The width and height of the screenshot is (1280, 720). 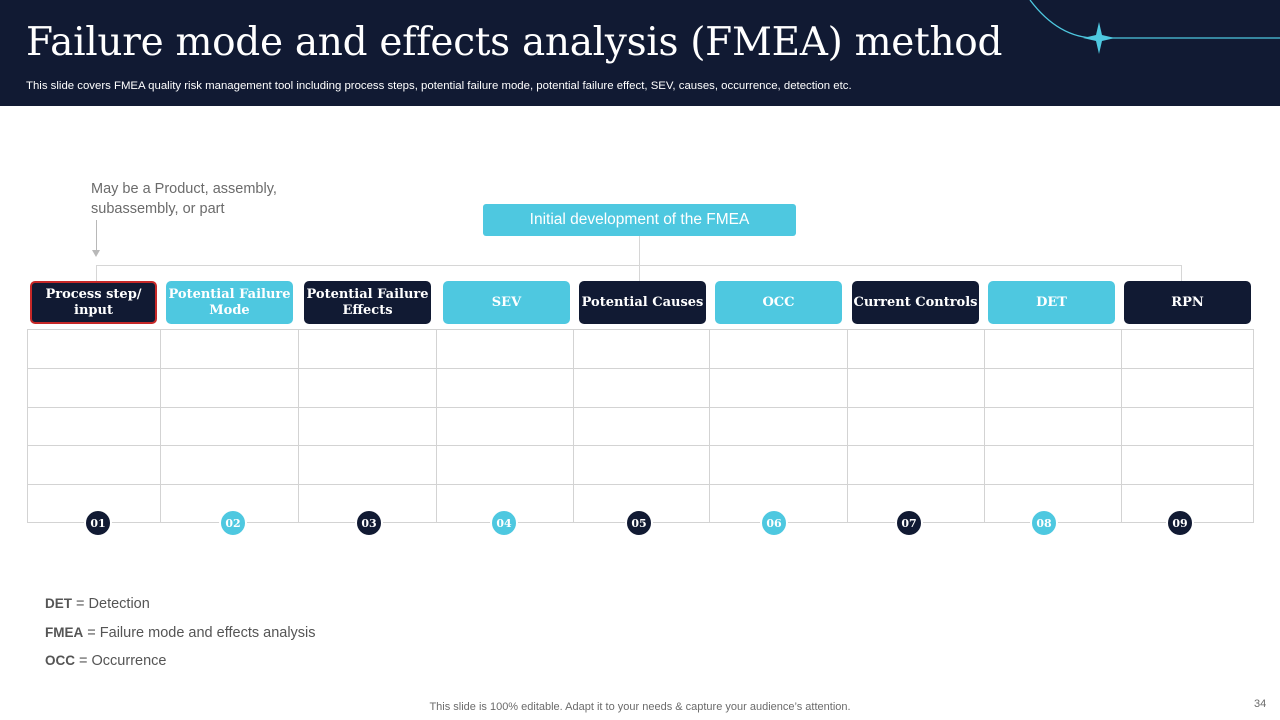 I want to click on legend-text: Occurrence, so click(x=129, y=661).